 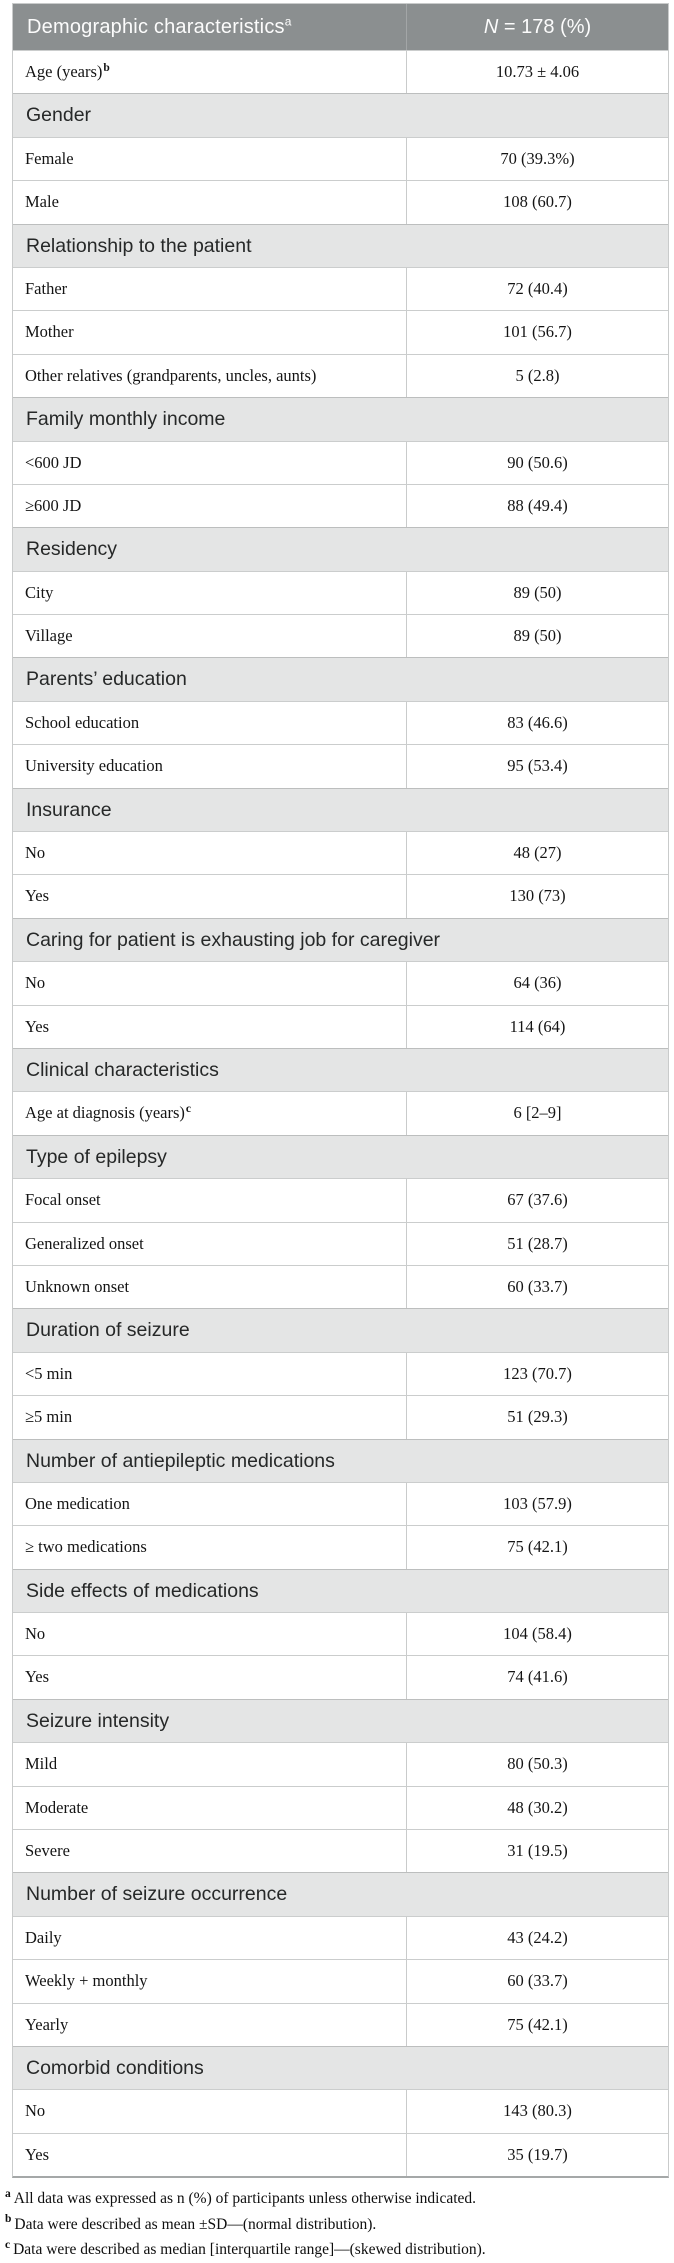 I want to click on row-label-cell: Age (years)b, so click(x=209, y=72).